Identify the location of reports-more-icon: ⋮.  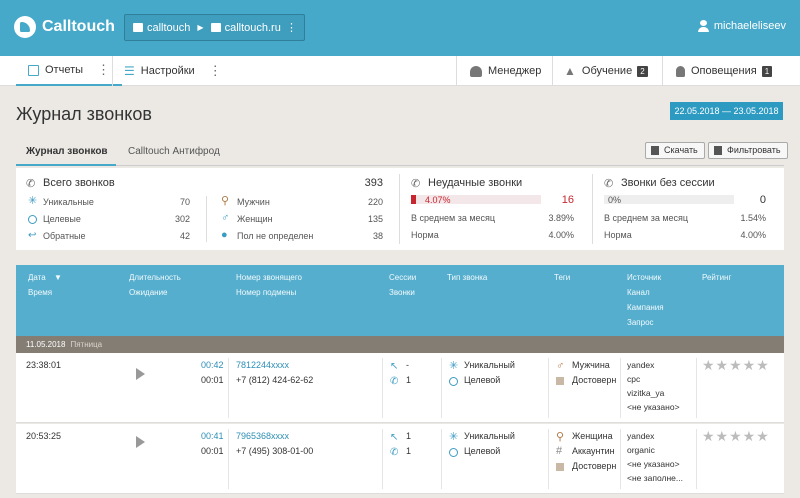
(104, 69).